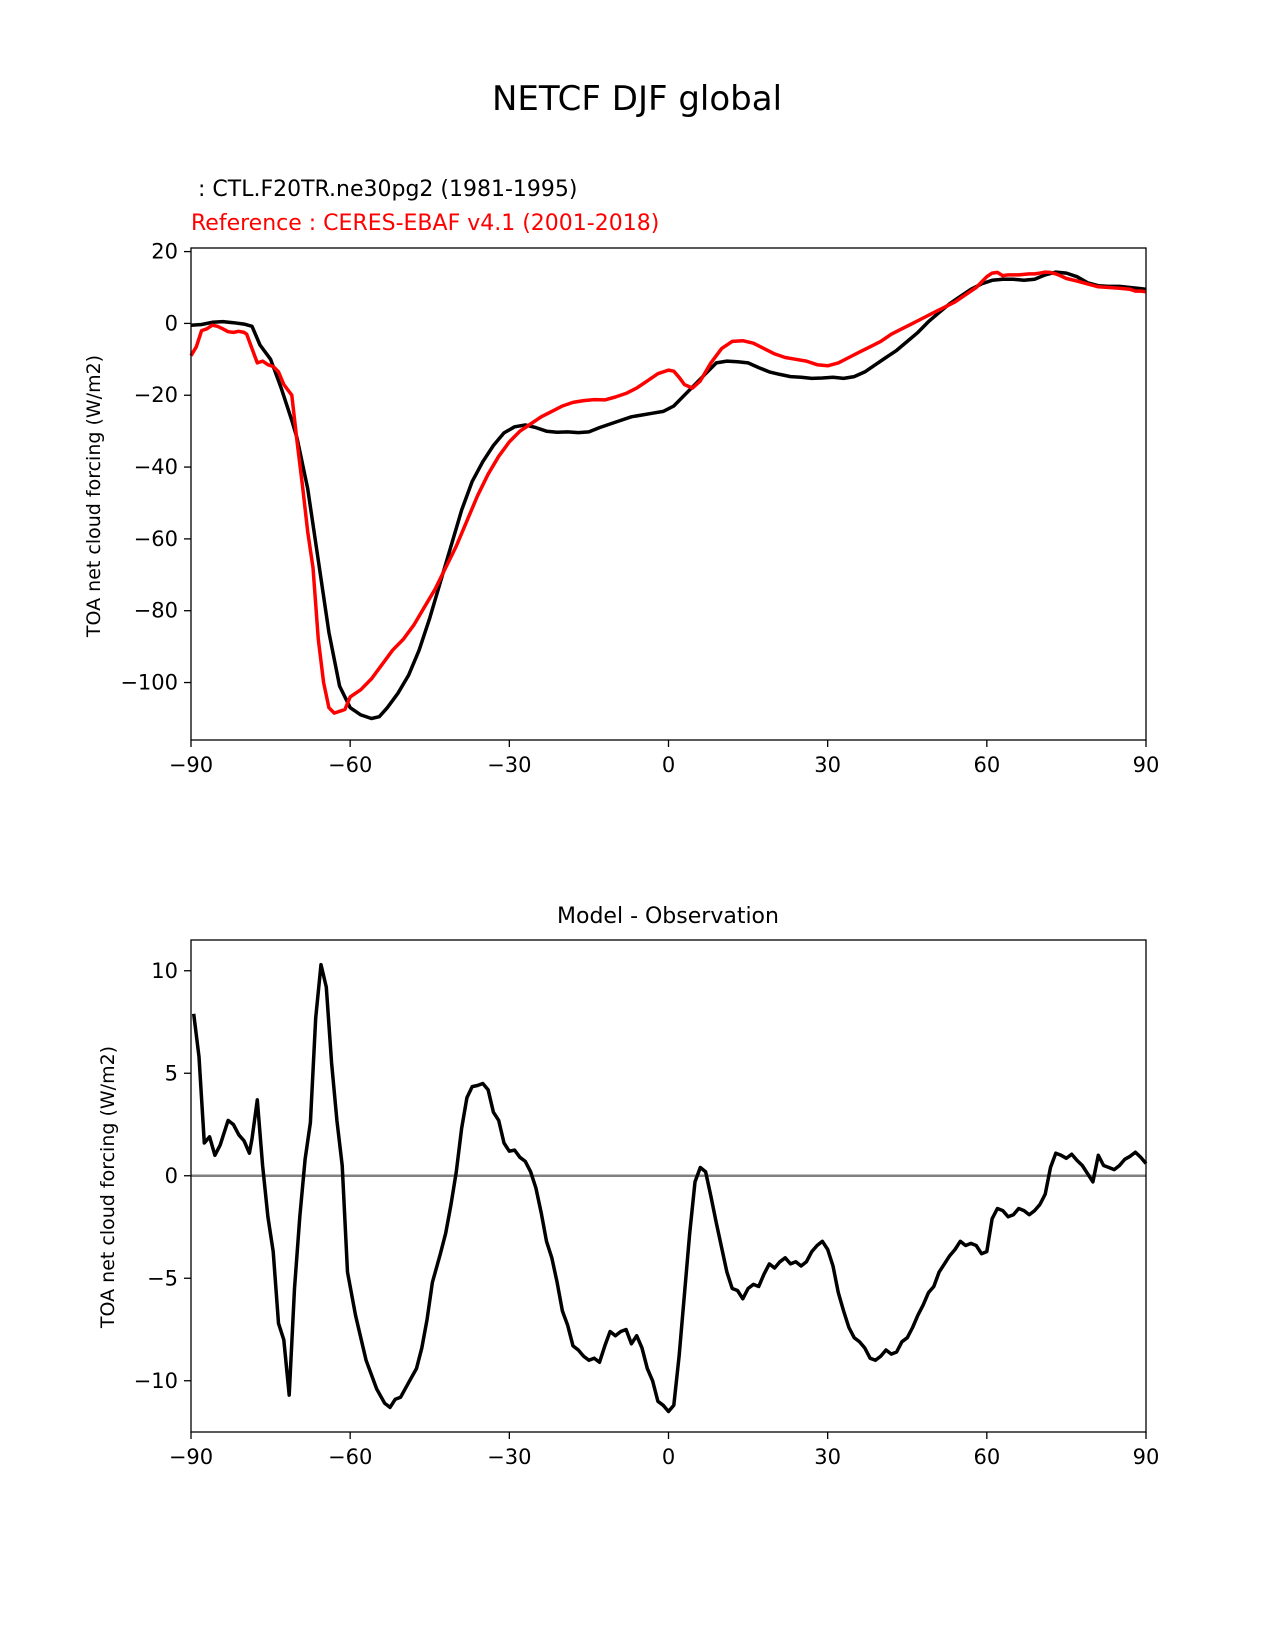  I want to click on difference-chart-title: Model - Observation, so click(668, 916).